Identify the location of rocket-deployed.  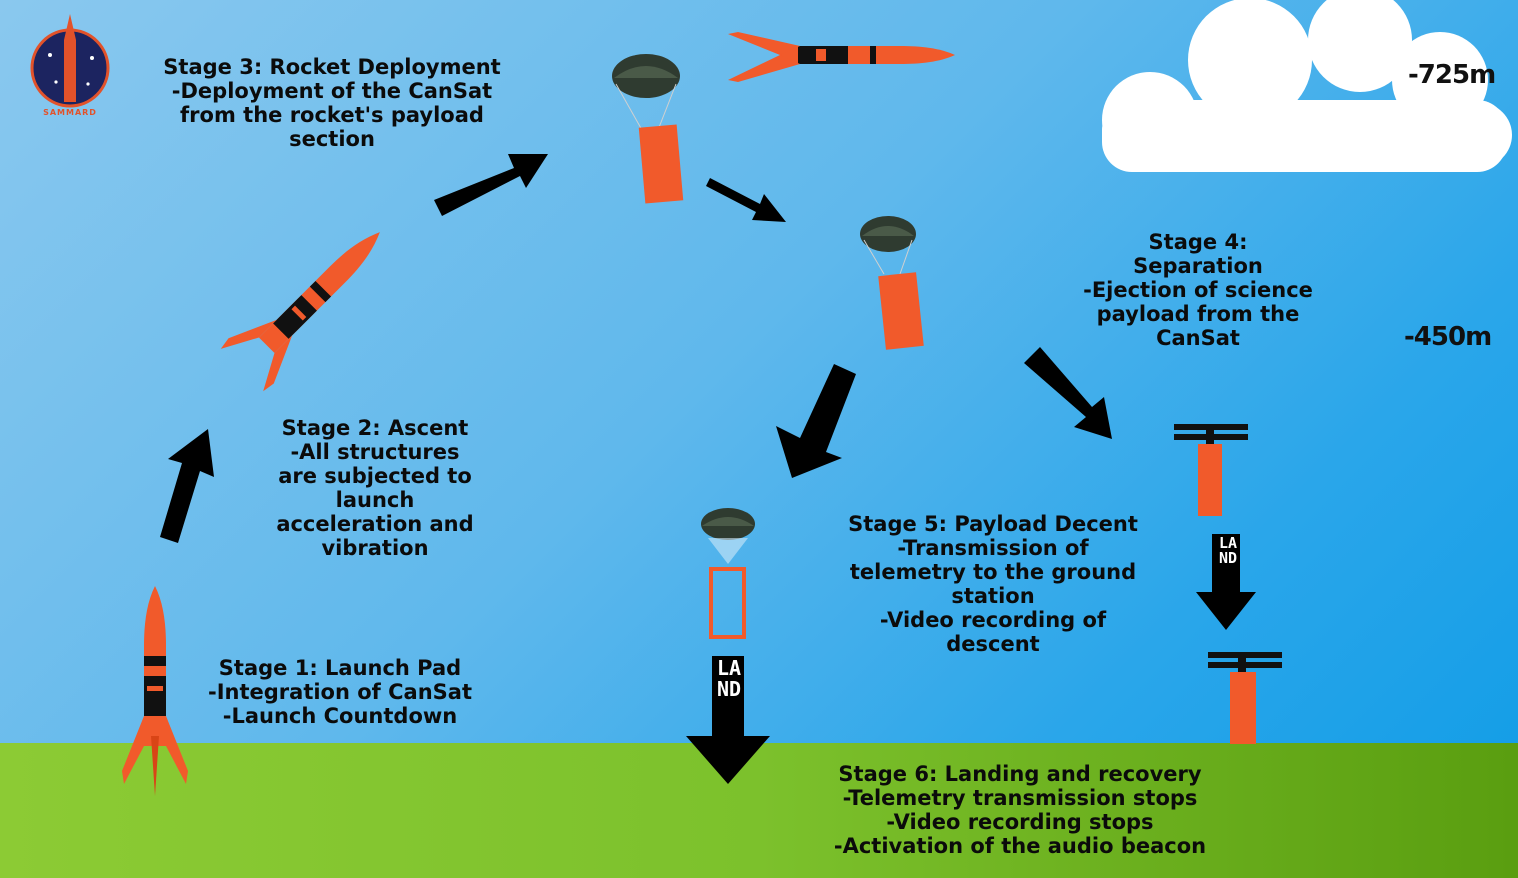
(841, 57).